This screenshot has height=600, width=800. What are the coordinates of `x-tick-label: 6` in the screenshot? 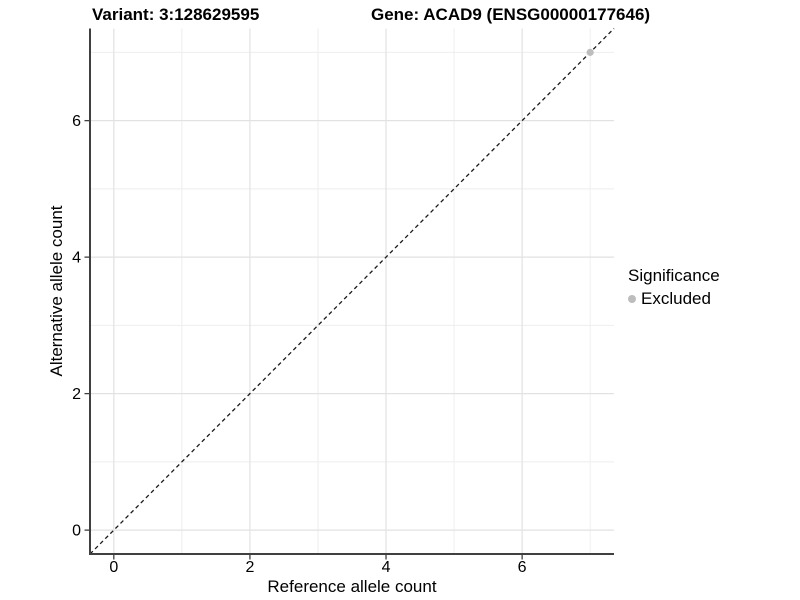 It's located at (522, 567).